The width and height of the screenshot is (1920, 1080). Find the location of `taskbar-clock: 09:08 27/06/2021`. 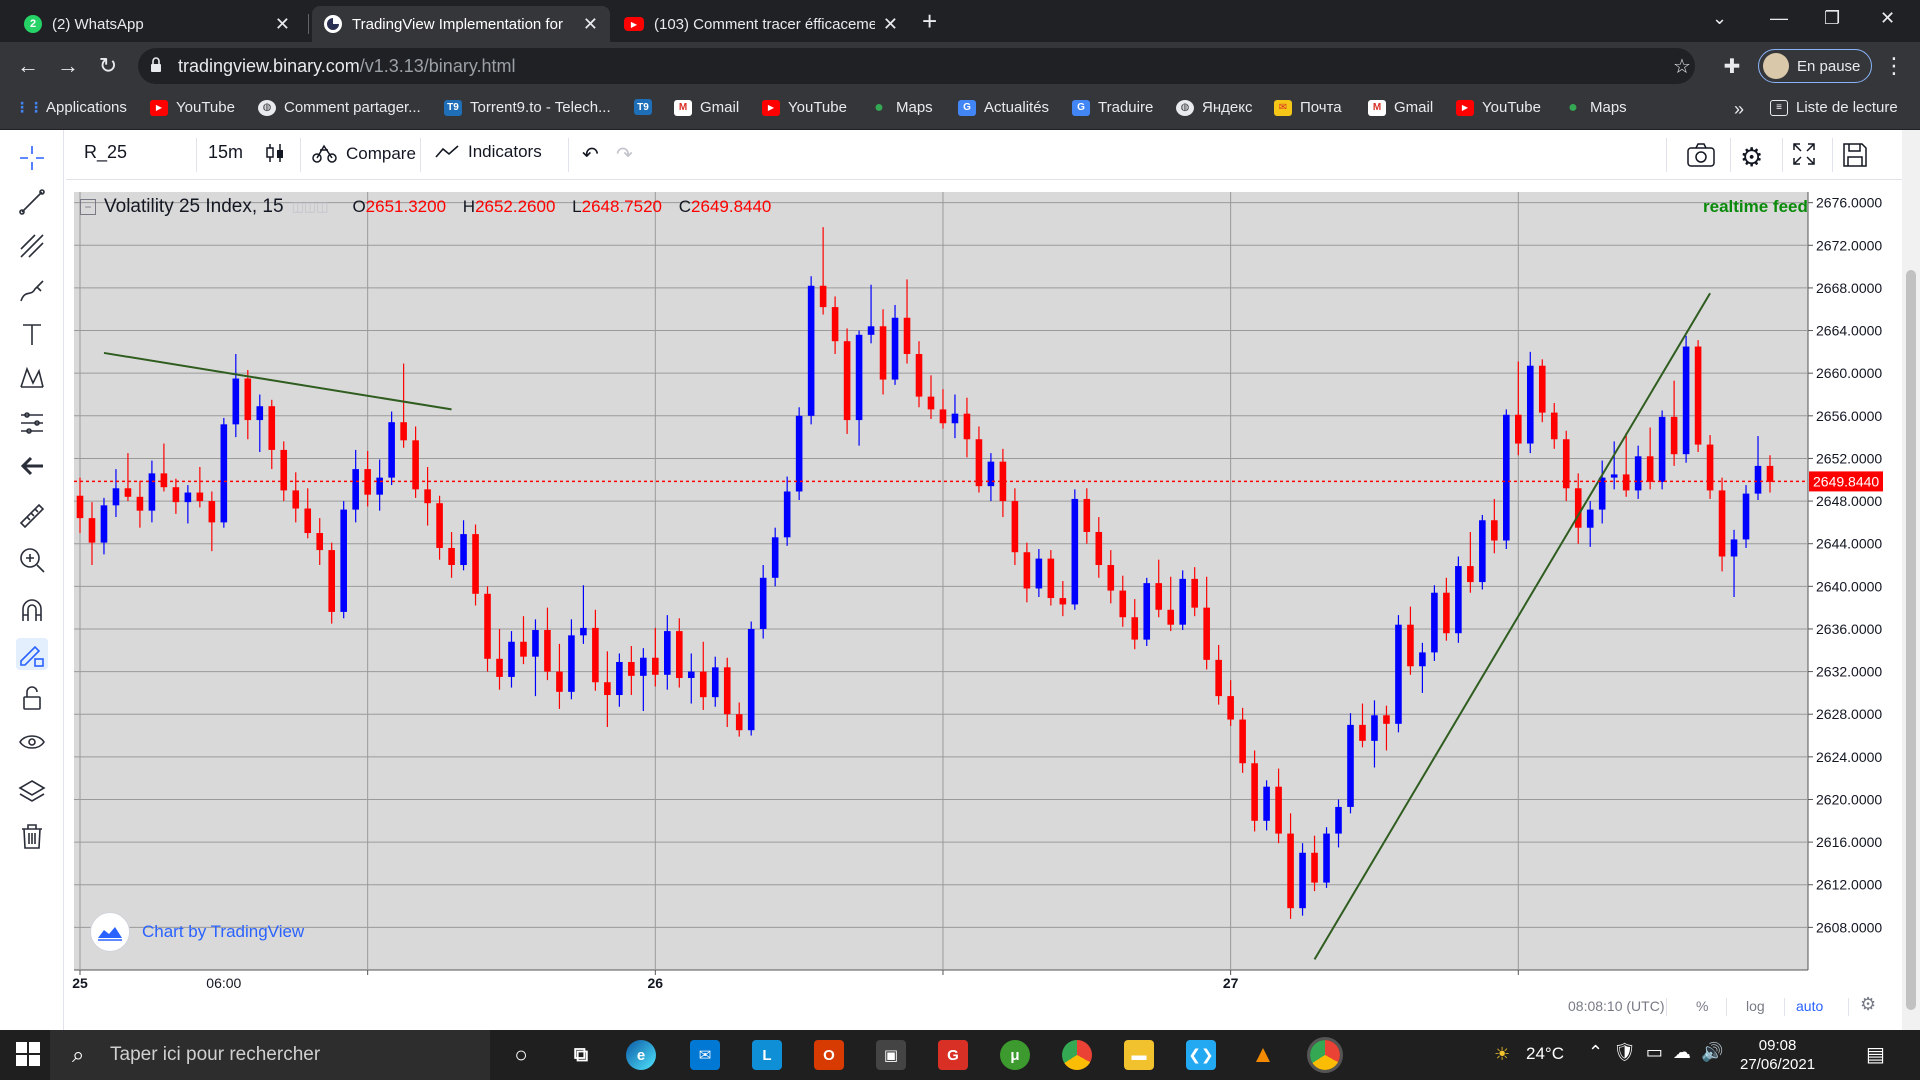

taskbar-clock: 09:08 27/06/2021 is located at coordinates (1778, 1055).